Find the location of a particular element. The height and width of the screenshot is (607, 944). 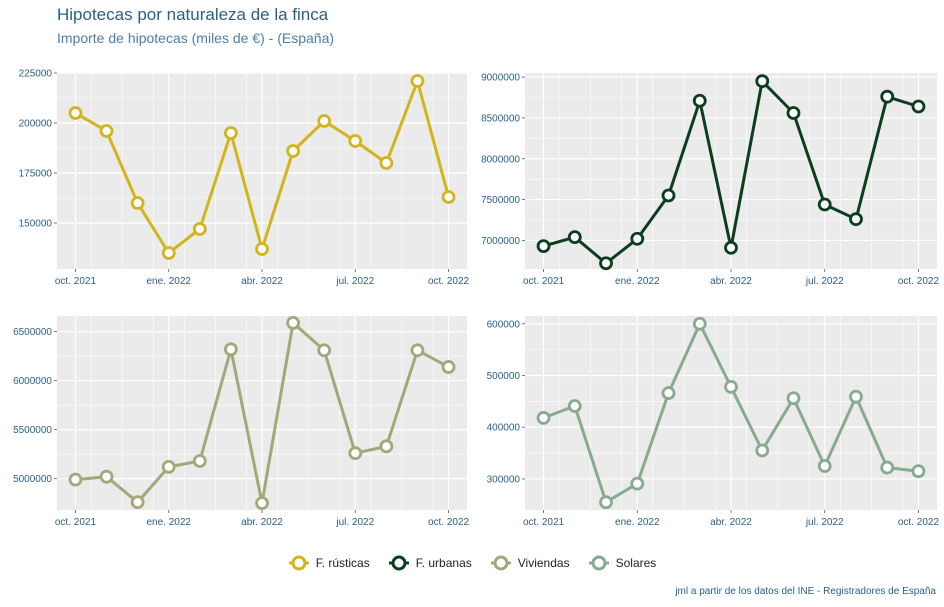

y-tick-label: 8000000 is located at coordinates (500, 159).